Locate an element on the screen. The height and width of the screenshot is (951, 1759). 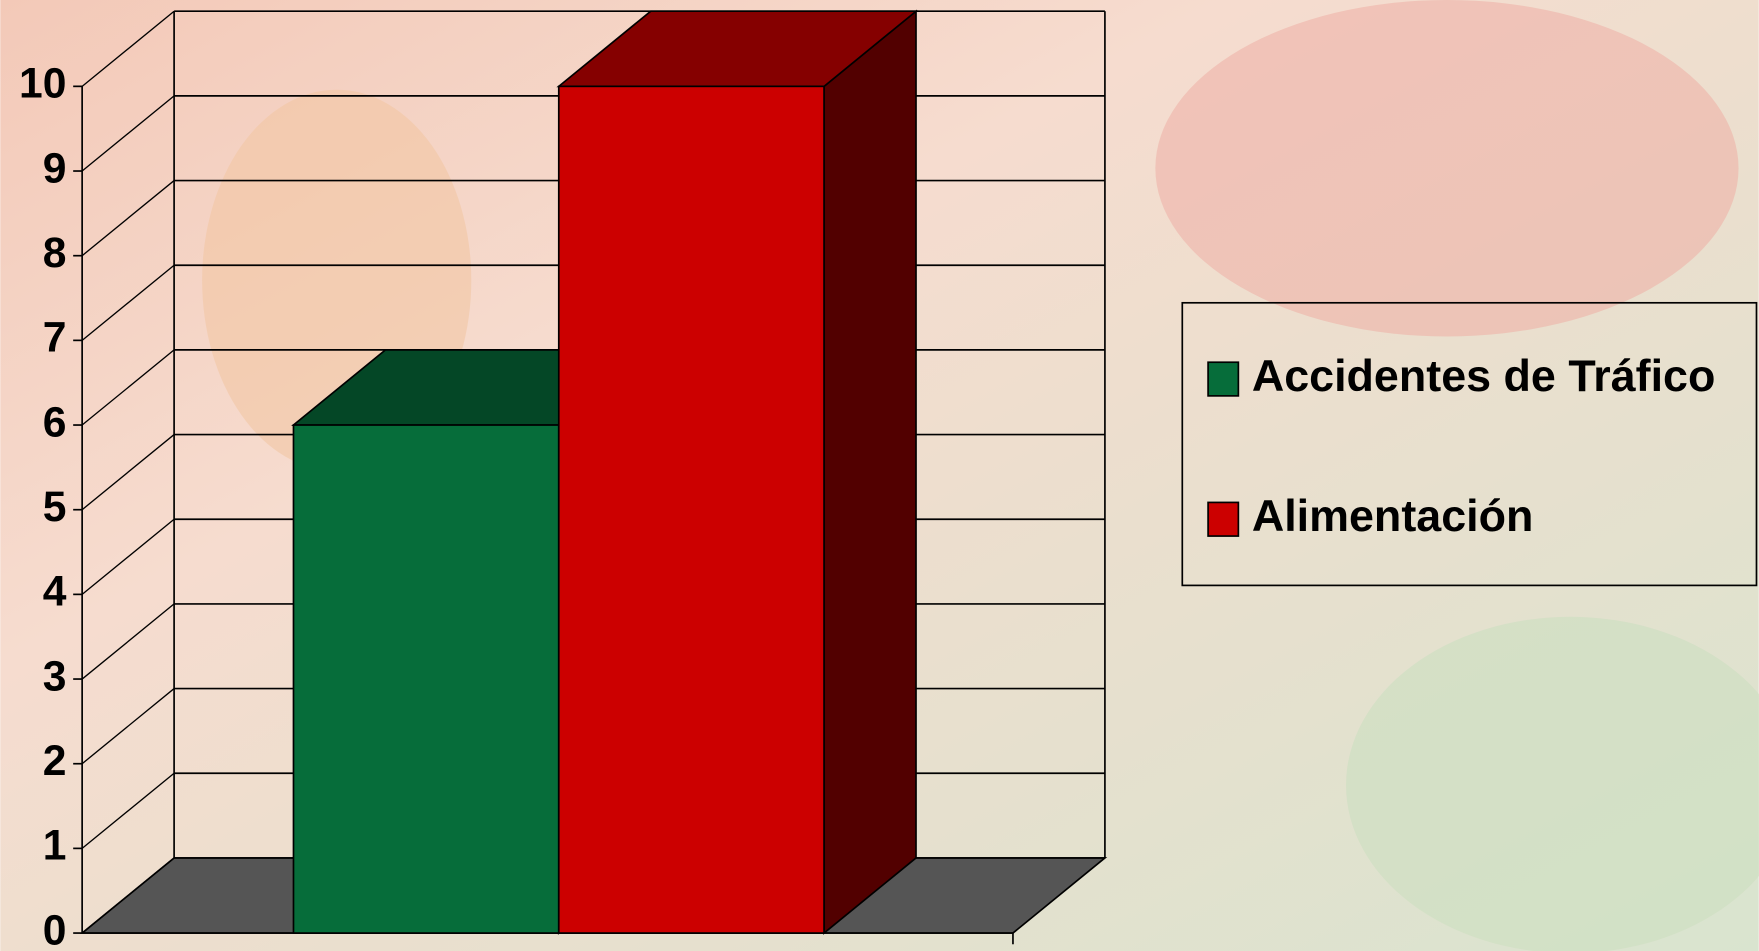
y-tick-label: 2 is located at coordinates (55, 761).